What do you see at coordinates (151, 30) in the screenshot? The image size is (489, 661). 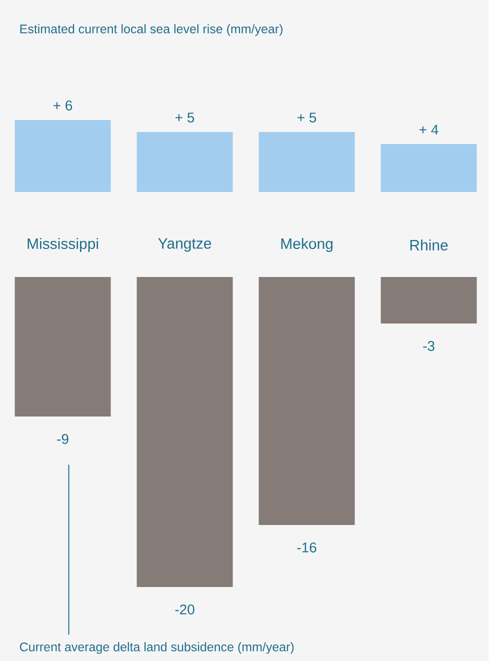 I see `chart-title: Estimated current local sea level rise (mm/year)` at bounding box center [151, 30].